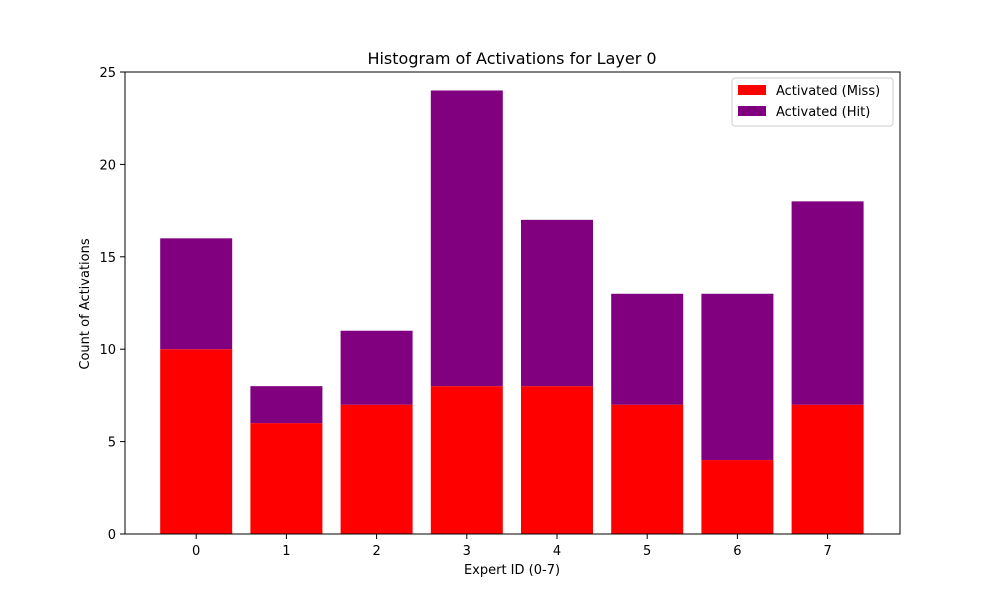 This screenshot has width=1000, height=604. I want to click on y-axis-title: Count of Activations, so click(85, 303).